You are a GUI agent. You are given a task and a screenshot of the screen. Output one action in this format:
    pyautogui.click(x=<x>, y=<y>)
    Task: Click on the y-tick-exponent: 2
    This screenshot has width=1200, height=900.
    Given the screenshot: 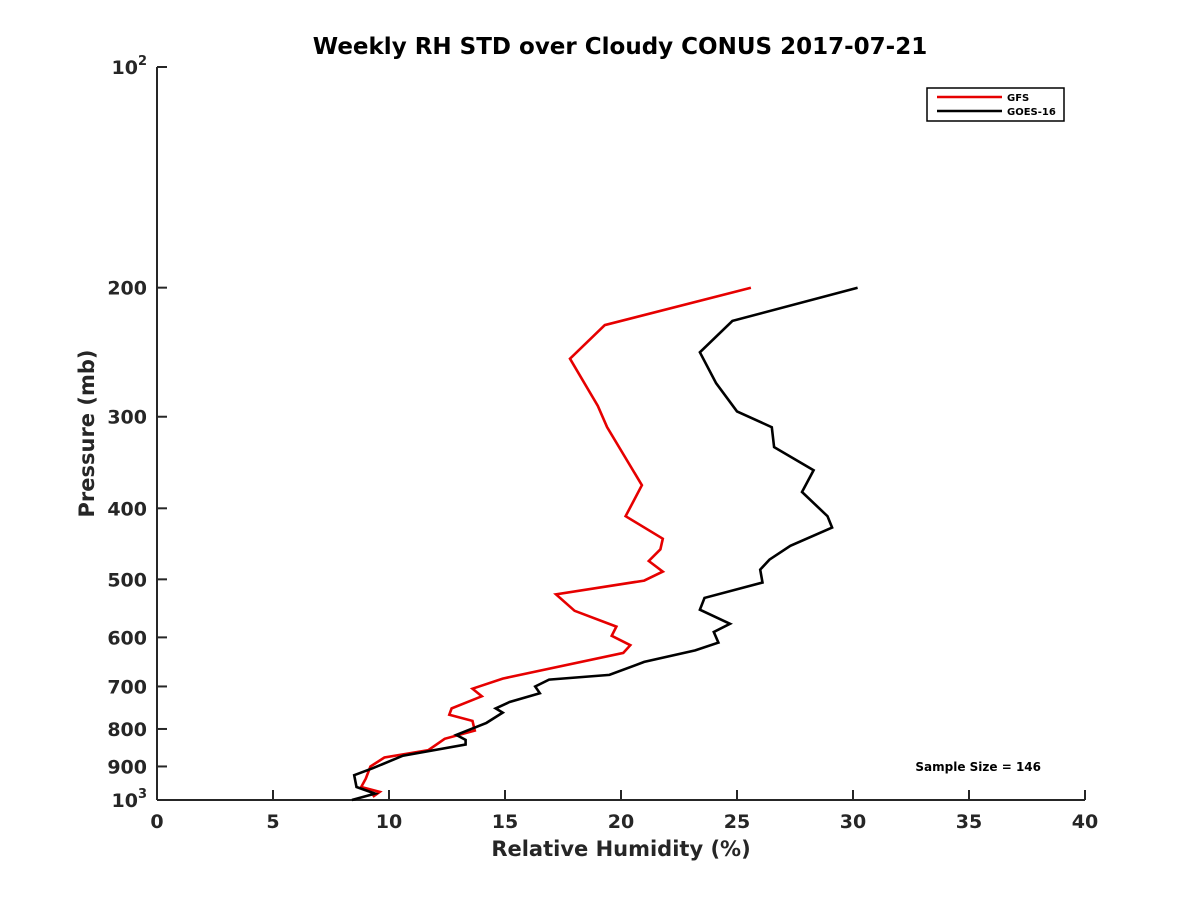 What is the action you would take?
    pyautogui.click(x=142, y=61)
    